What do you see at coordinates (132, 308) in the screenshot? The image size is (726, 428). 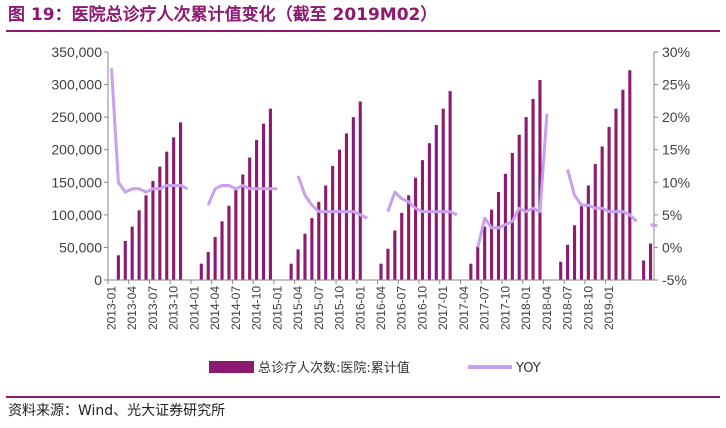 I see `x-tick-label: 2013-04` at bounding box center [132, 308].